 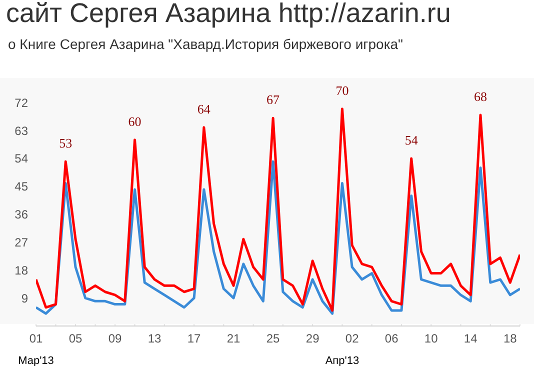 I want to click on x-tick-label: 05, so click(x=75, y=339).